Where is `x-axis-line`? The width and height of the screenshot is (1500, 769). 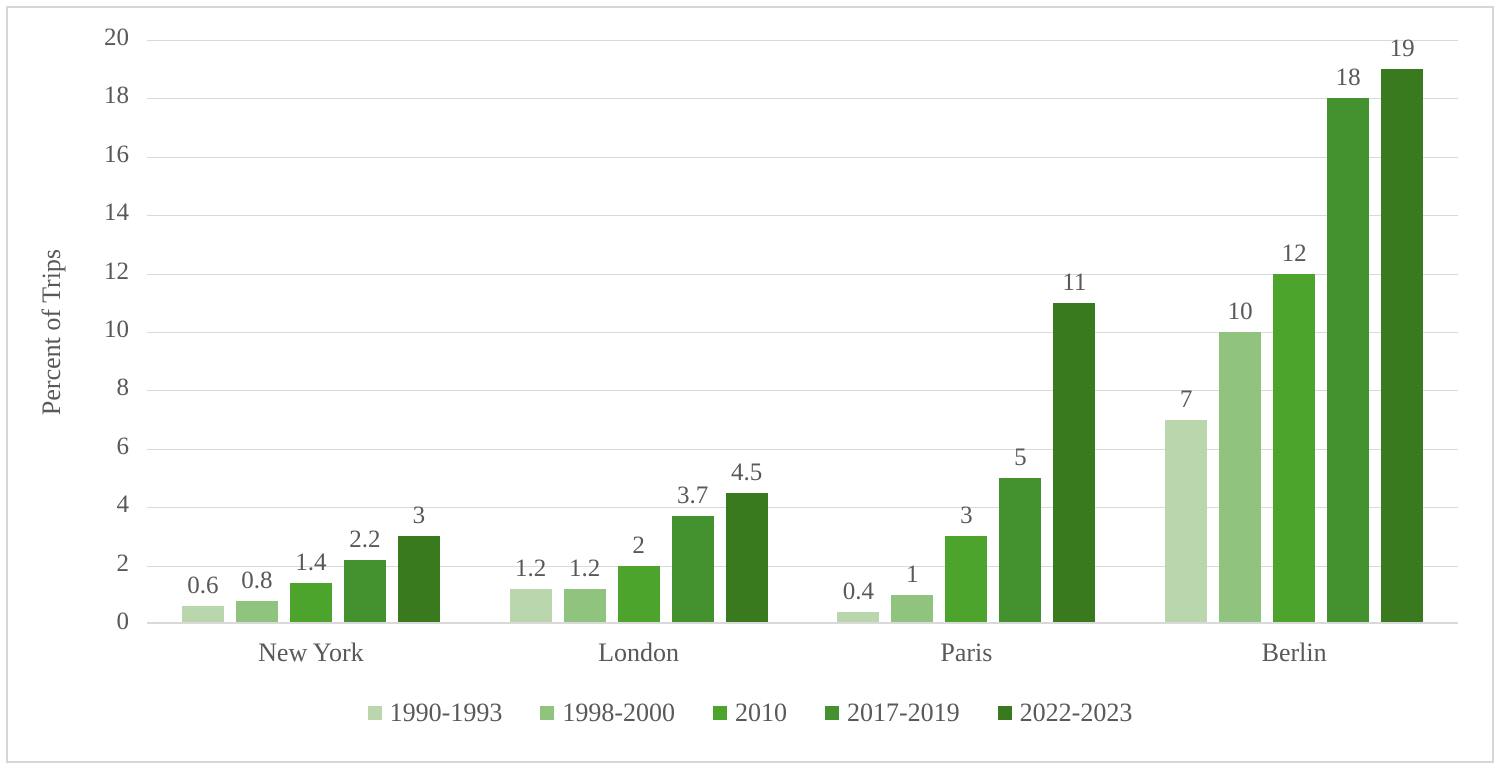 x-axis-line is located at coordinates (802, 623).